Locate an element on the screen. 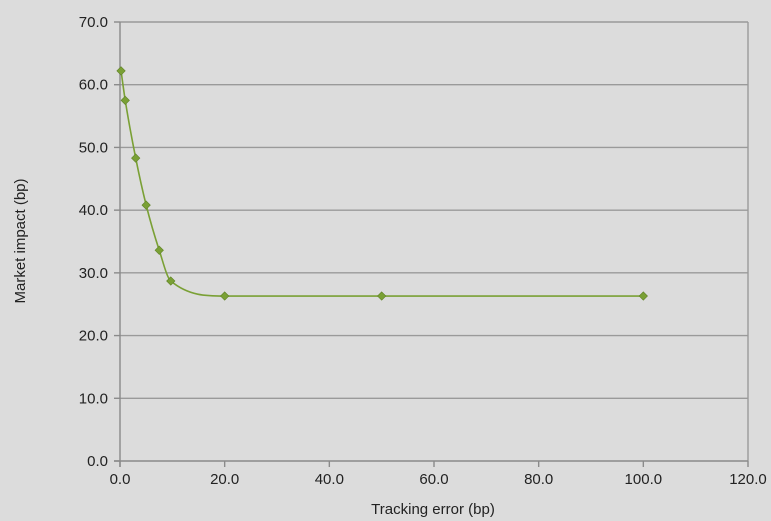 The image size is (771, 521). y-tick-label-1: 10.0 is located at coordinates (93, 398).